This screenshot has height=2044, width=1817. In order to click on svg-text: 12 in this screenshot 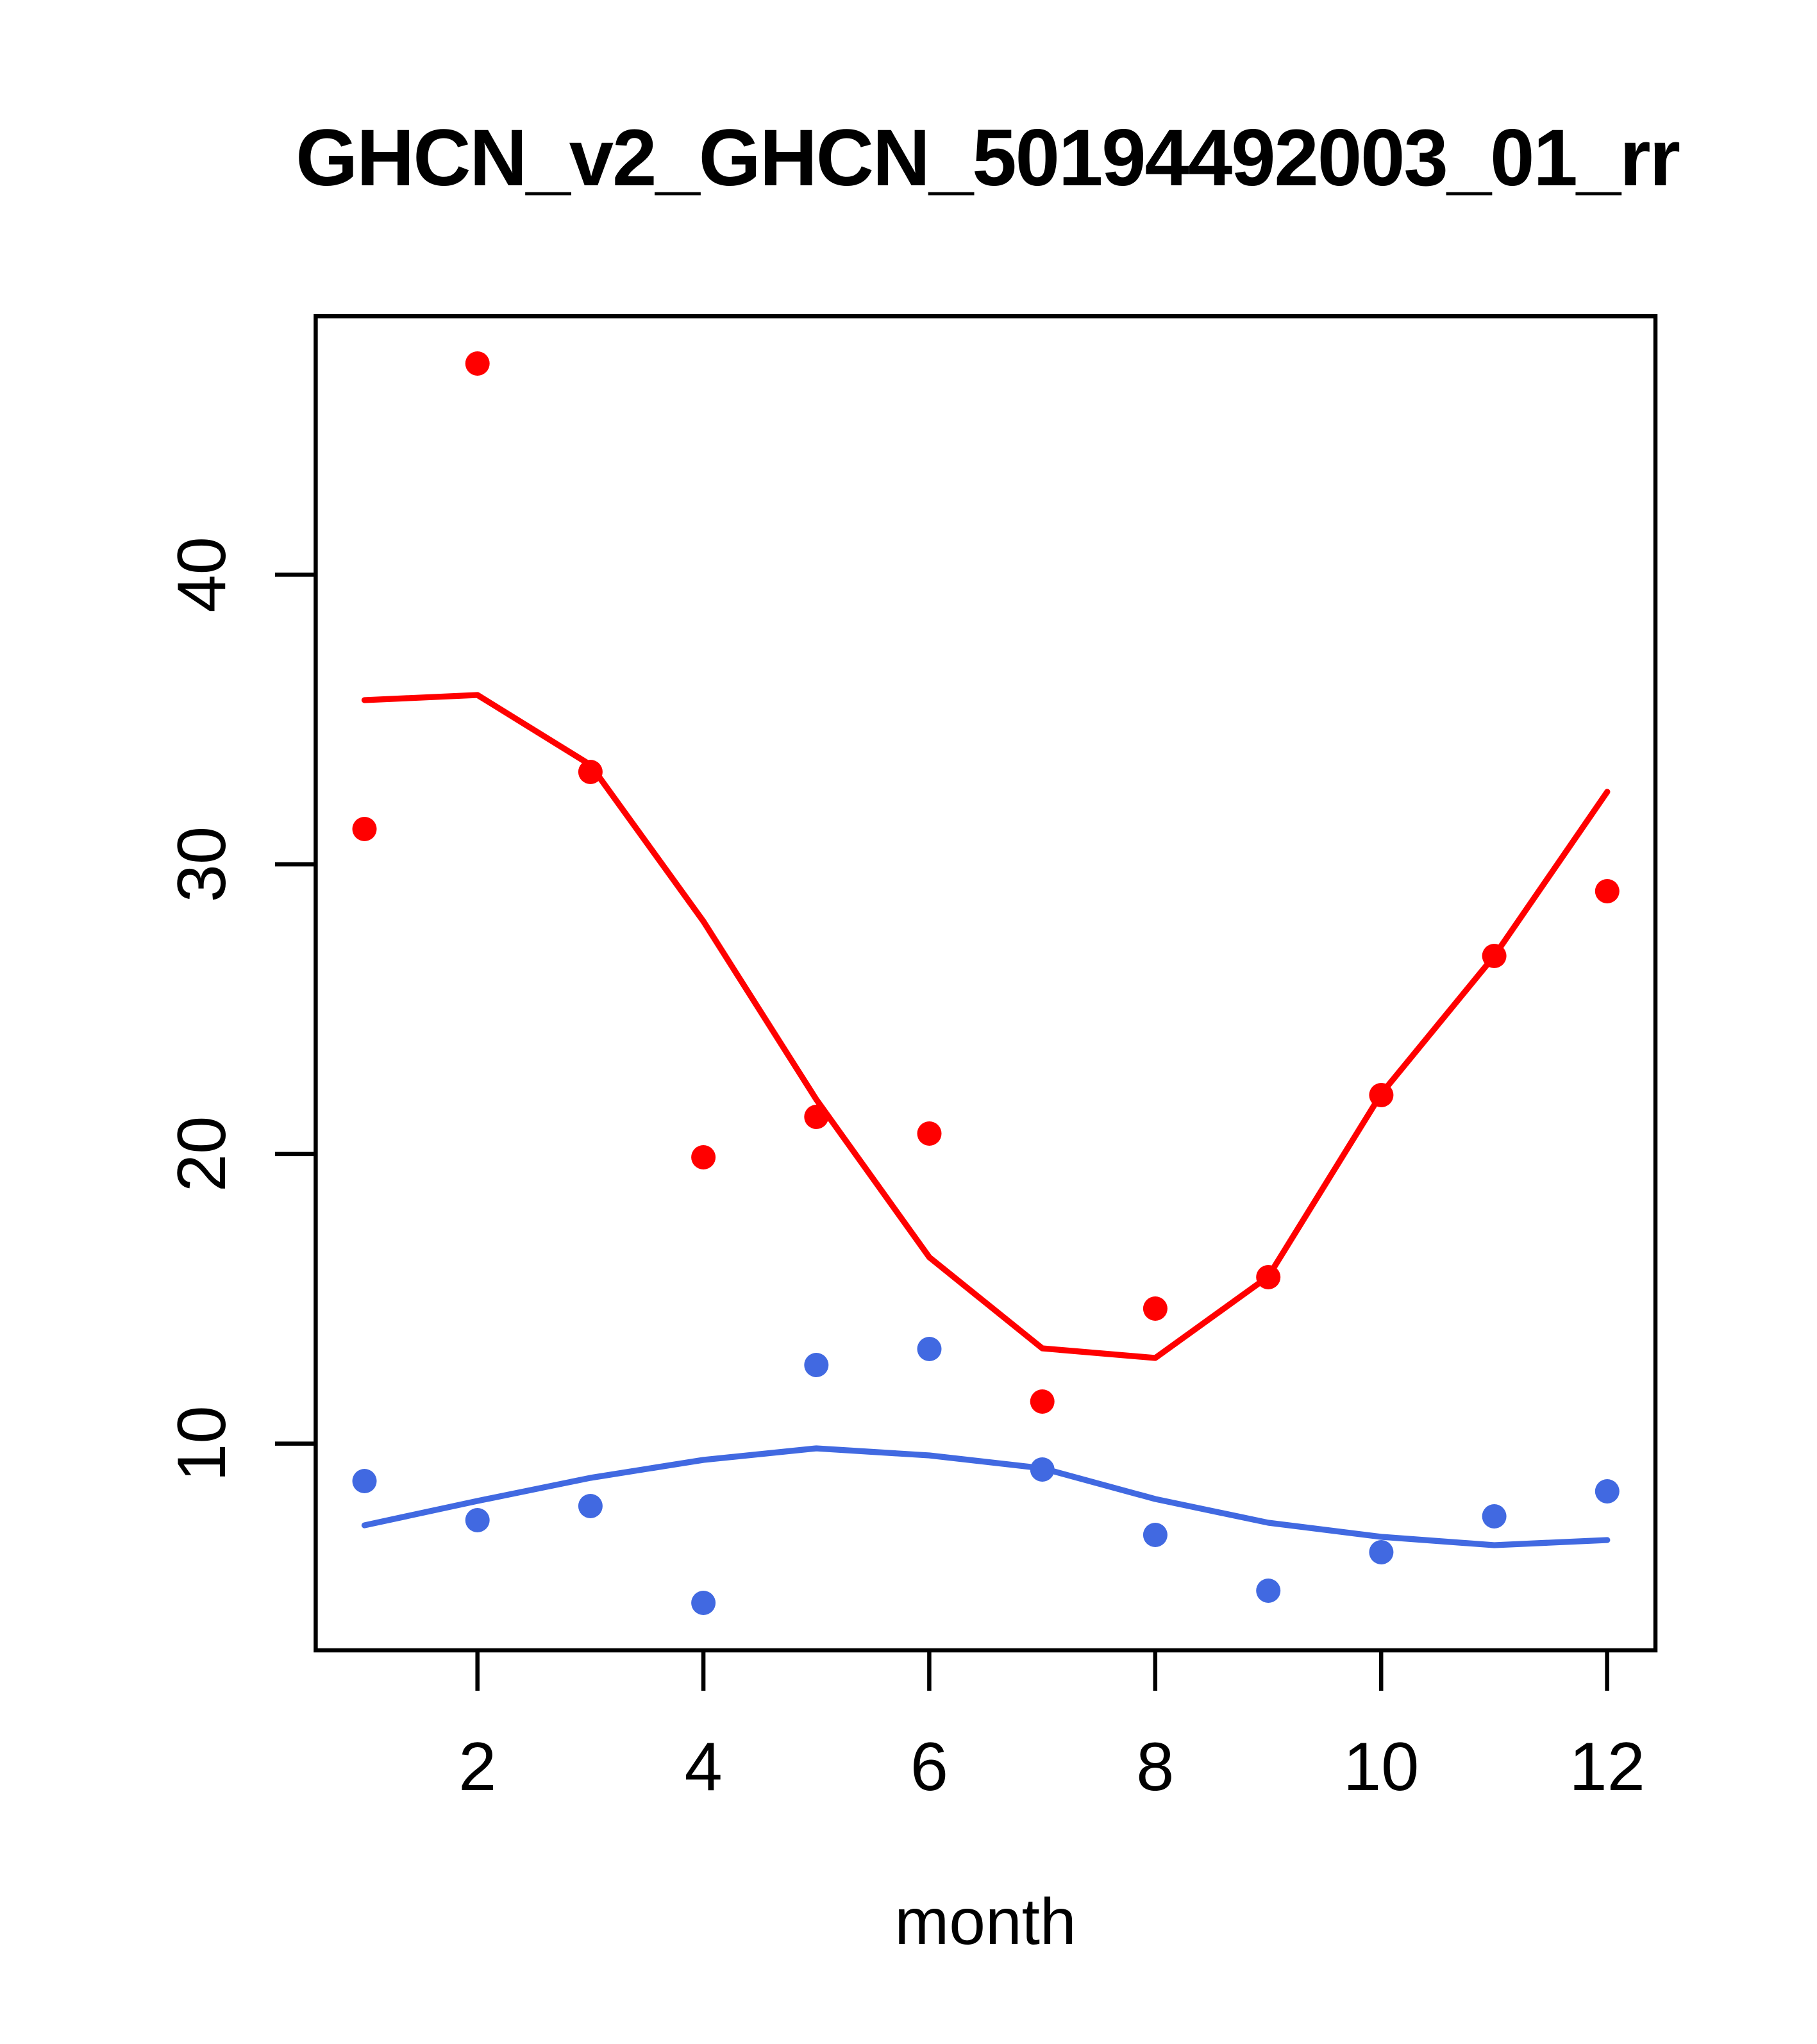, I will do `click(1607, 1767)`.